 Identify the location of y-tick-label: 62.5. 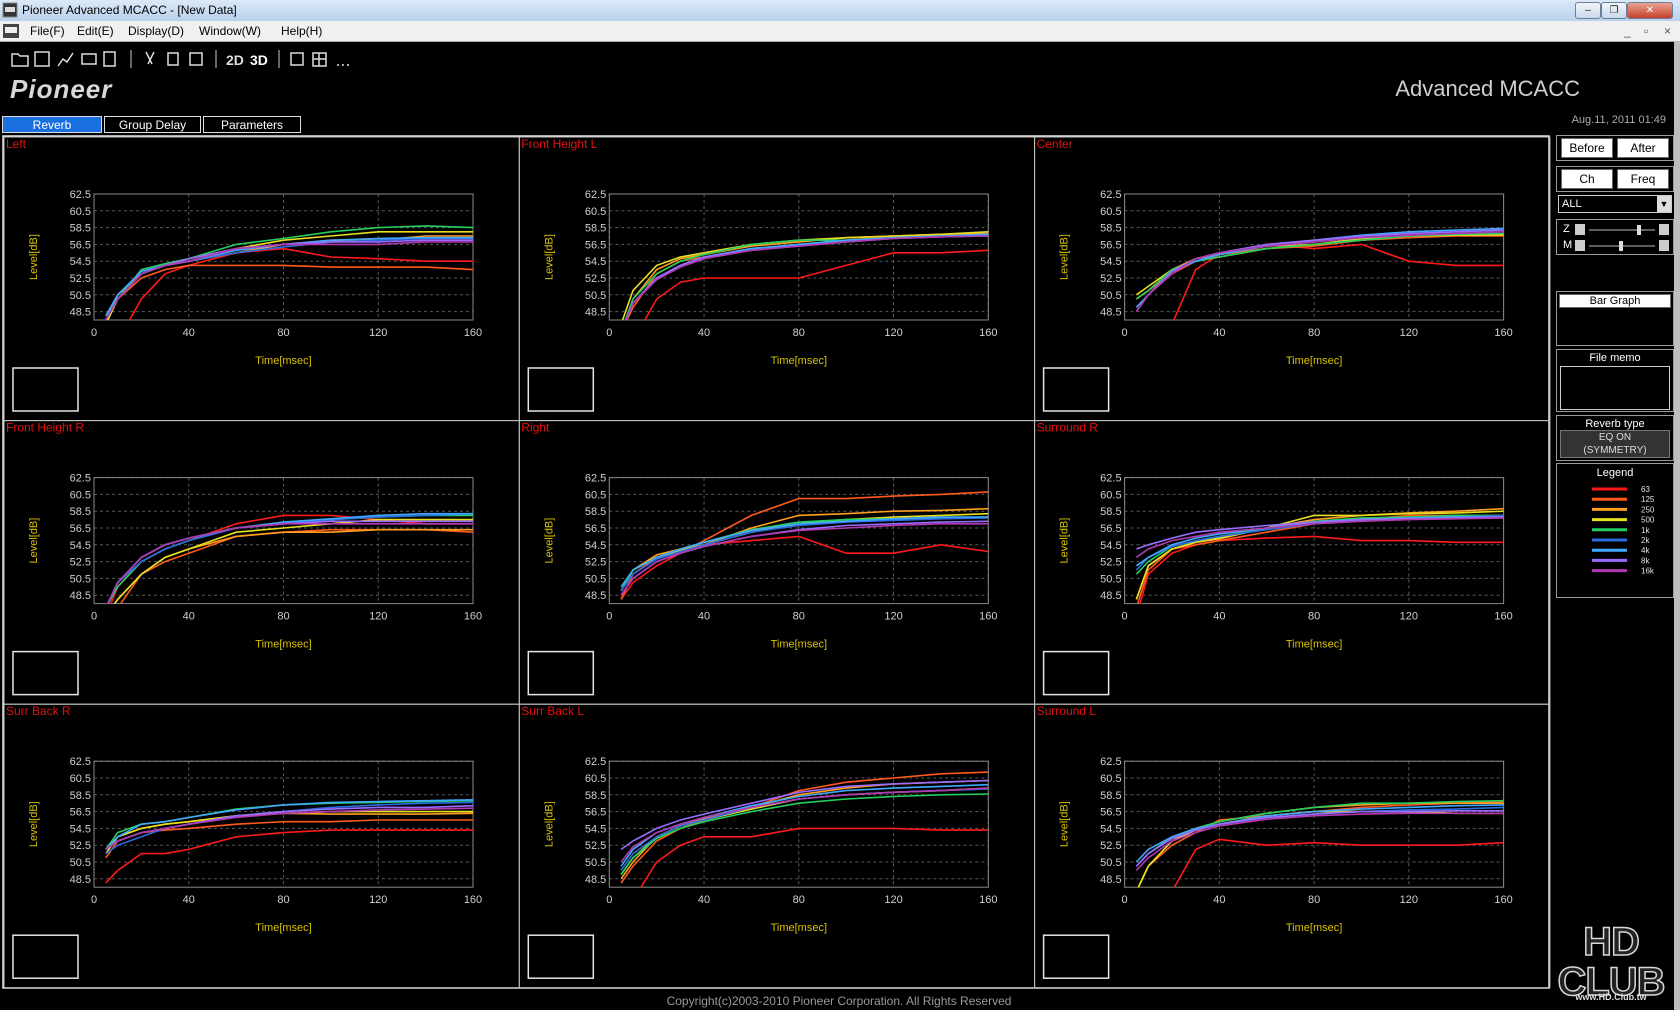
(595, 479).